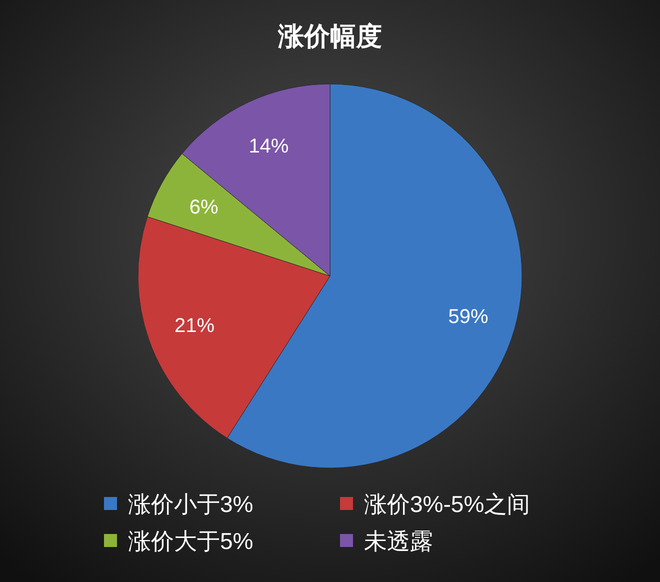  Describe the element at coordinates (191, 541) in the screenshot. I see `legend-label: 涨价大于5%` at that location.